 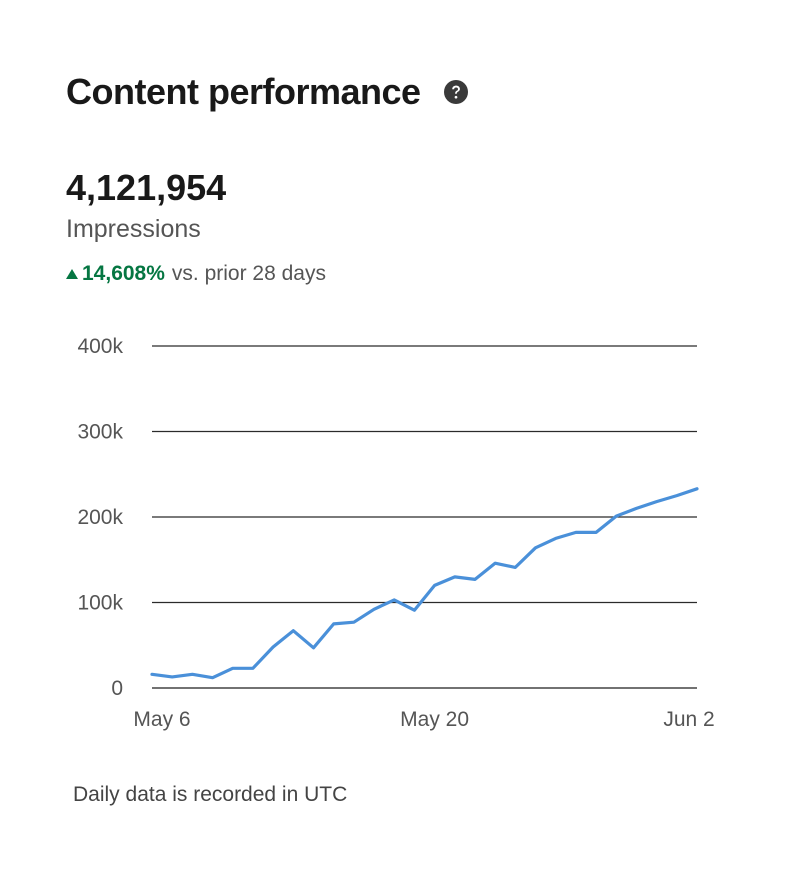 I want to click on y-tick-label: 200k, so click(x=100, y=517).